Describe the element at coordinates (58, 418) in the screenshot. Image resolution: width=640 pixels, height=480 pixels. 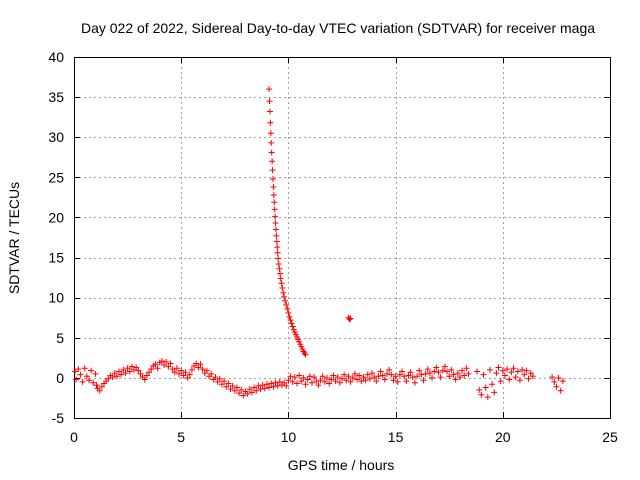
I see `y-tick-label: -5` at that location.